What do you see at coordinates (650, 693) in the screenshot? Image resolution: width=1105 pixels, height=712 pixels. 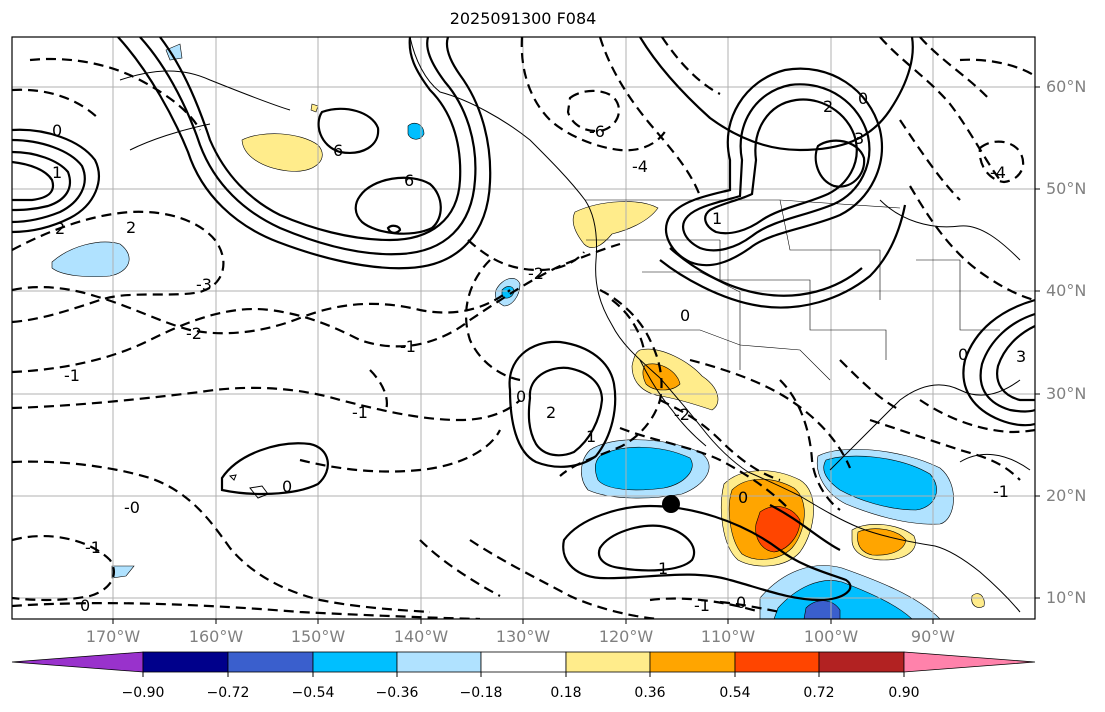 I see `colorbar-tick-label: 0.36` at bounding box center [650, 693].